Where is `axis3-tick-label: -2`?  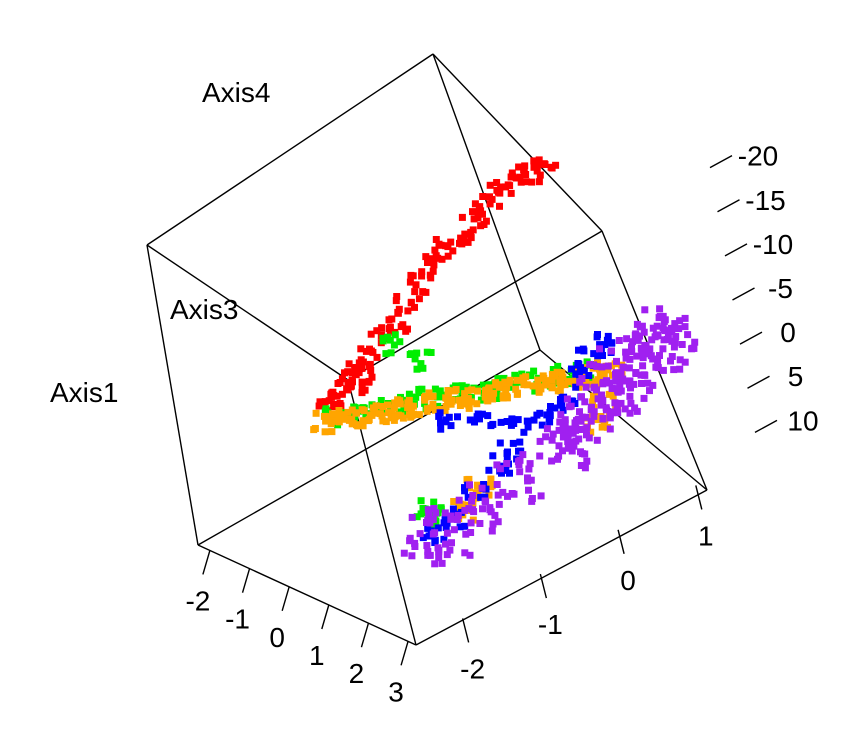 axis3-tick-label: -2 is located at coordinates (472, 668).